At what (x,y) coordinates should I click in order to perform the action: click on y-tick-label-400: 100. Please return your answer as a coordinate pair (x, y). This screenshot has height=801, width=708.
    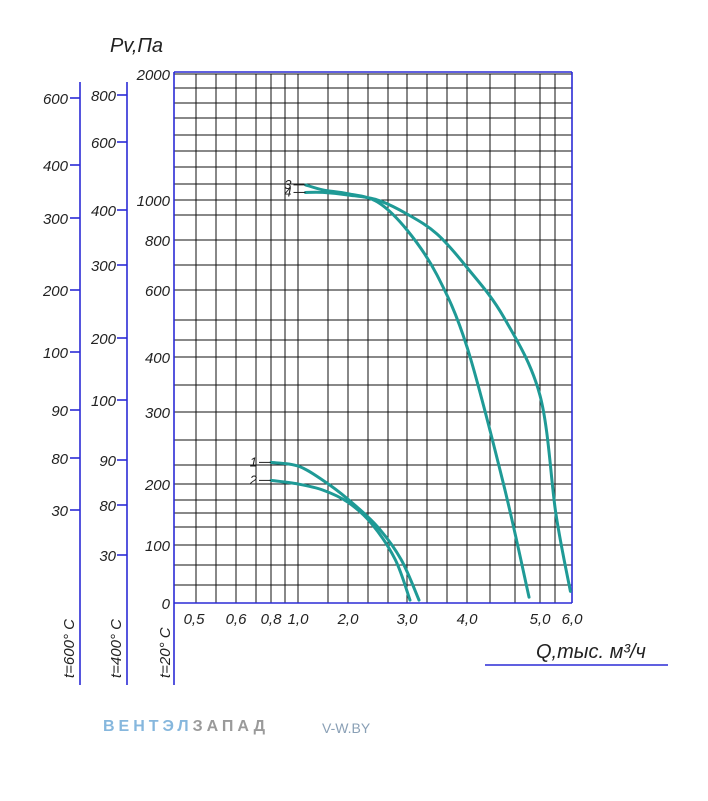
    Looking at the image, I should click on (104, 401).